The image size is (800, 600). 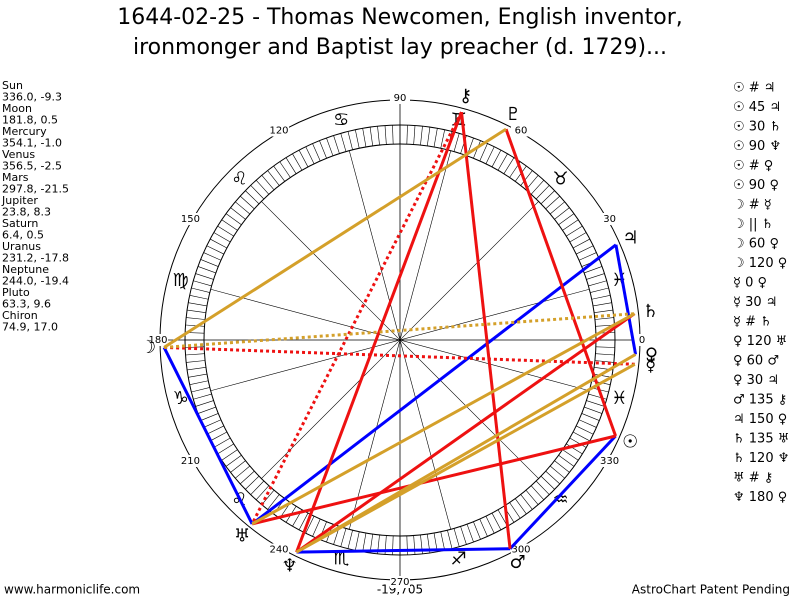 What do you see at coordinates (517, 562) in the screenshot?
I see `planet-glyph: ♂` at bounding box center [517, 562].